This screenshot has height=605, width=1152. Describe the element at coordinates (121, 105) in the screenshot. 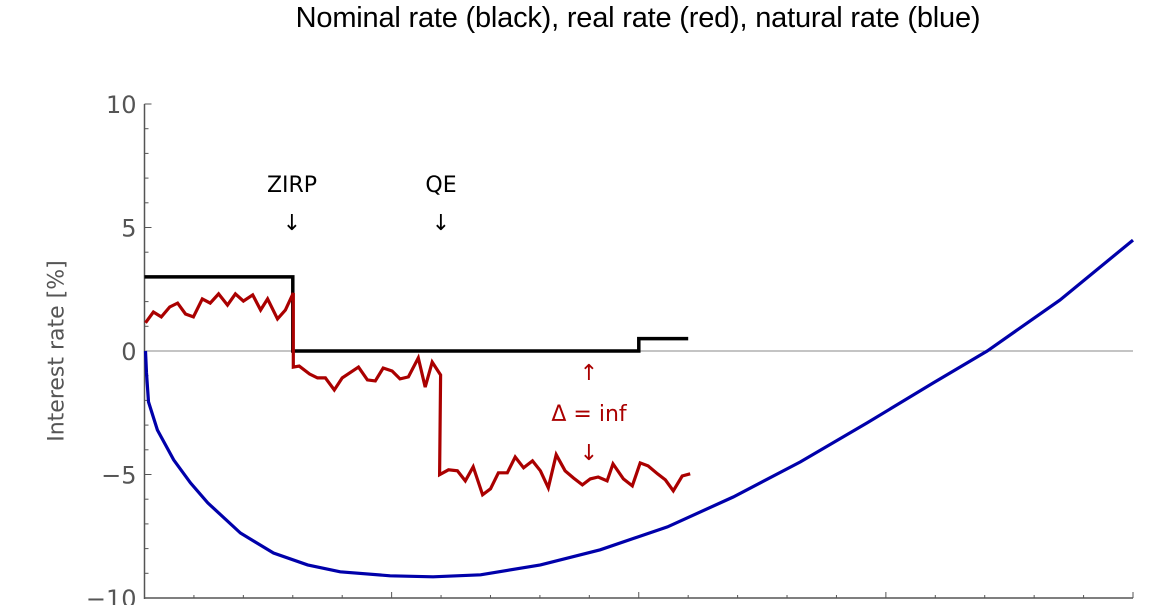

I see `y-tick-label: 10` at that location.